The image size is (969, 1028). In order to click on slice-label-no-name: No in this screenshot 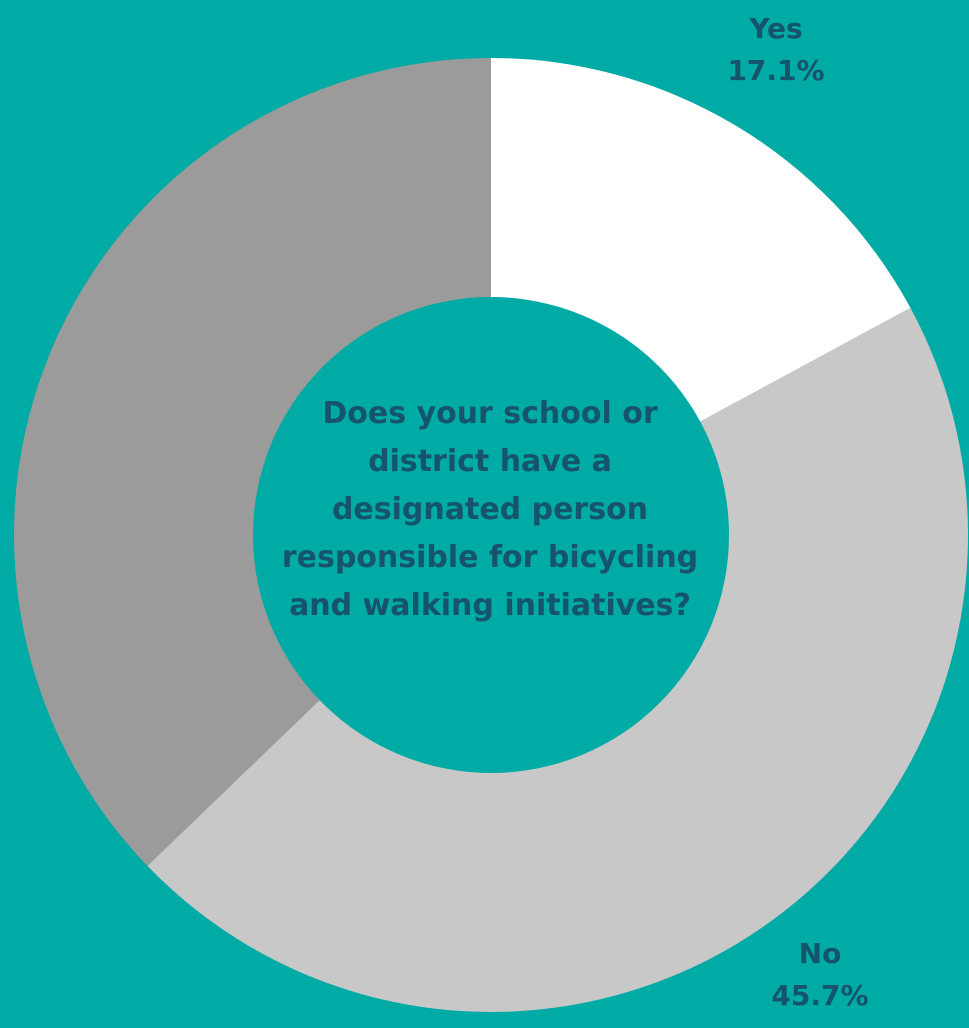, I will do `click(820, 953)`.